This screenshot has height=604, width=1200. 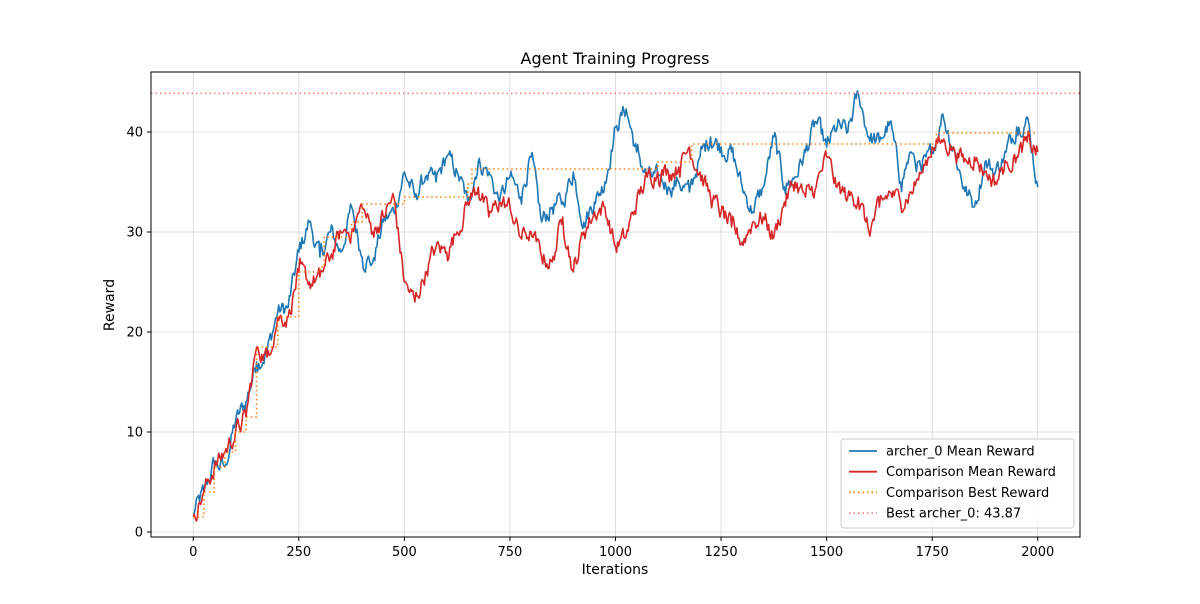 What do you see at coordinates (615, 570) in the screenshot?
I see `x-axis-label: Iterations` at bounding box center [615, 570].